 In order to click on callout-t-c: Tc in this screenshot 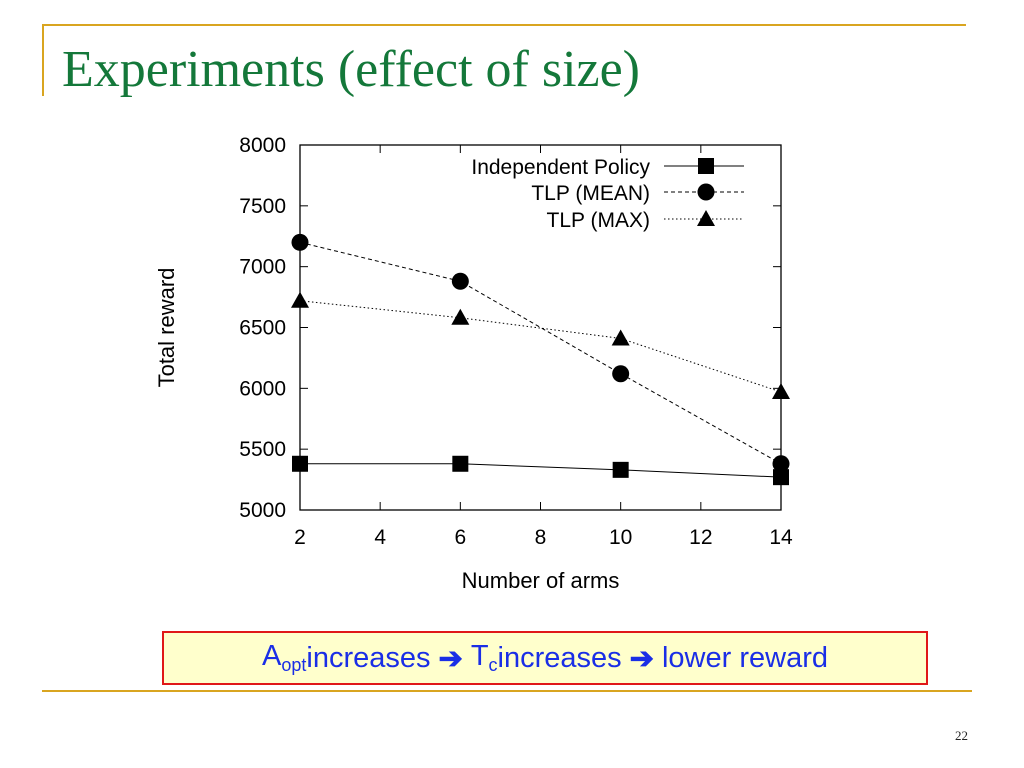, I will do `click(484, 657)`.